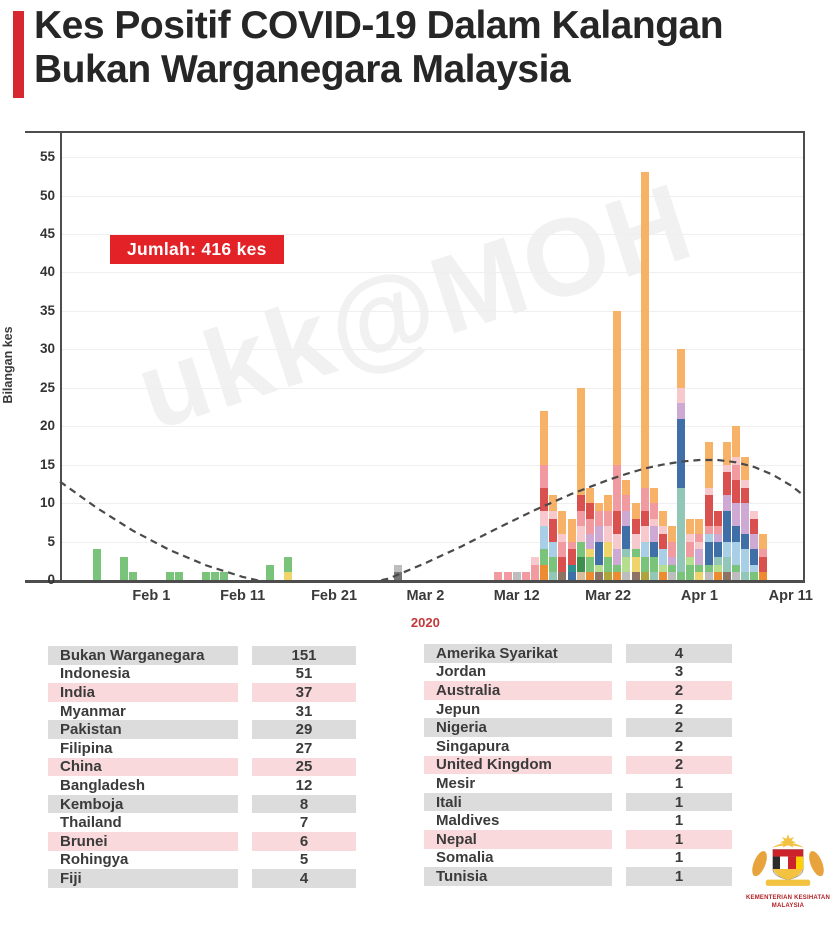  I want to click on y-tick-label: 25, so click(47, 387).